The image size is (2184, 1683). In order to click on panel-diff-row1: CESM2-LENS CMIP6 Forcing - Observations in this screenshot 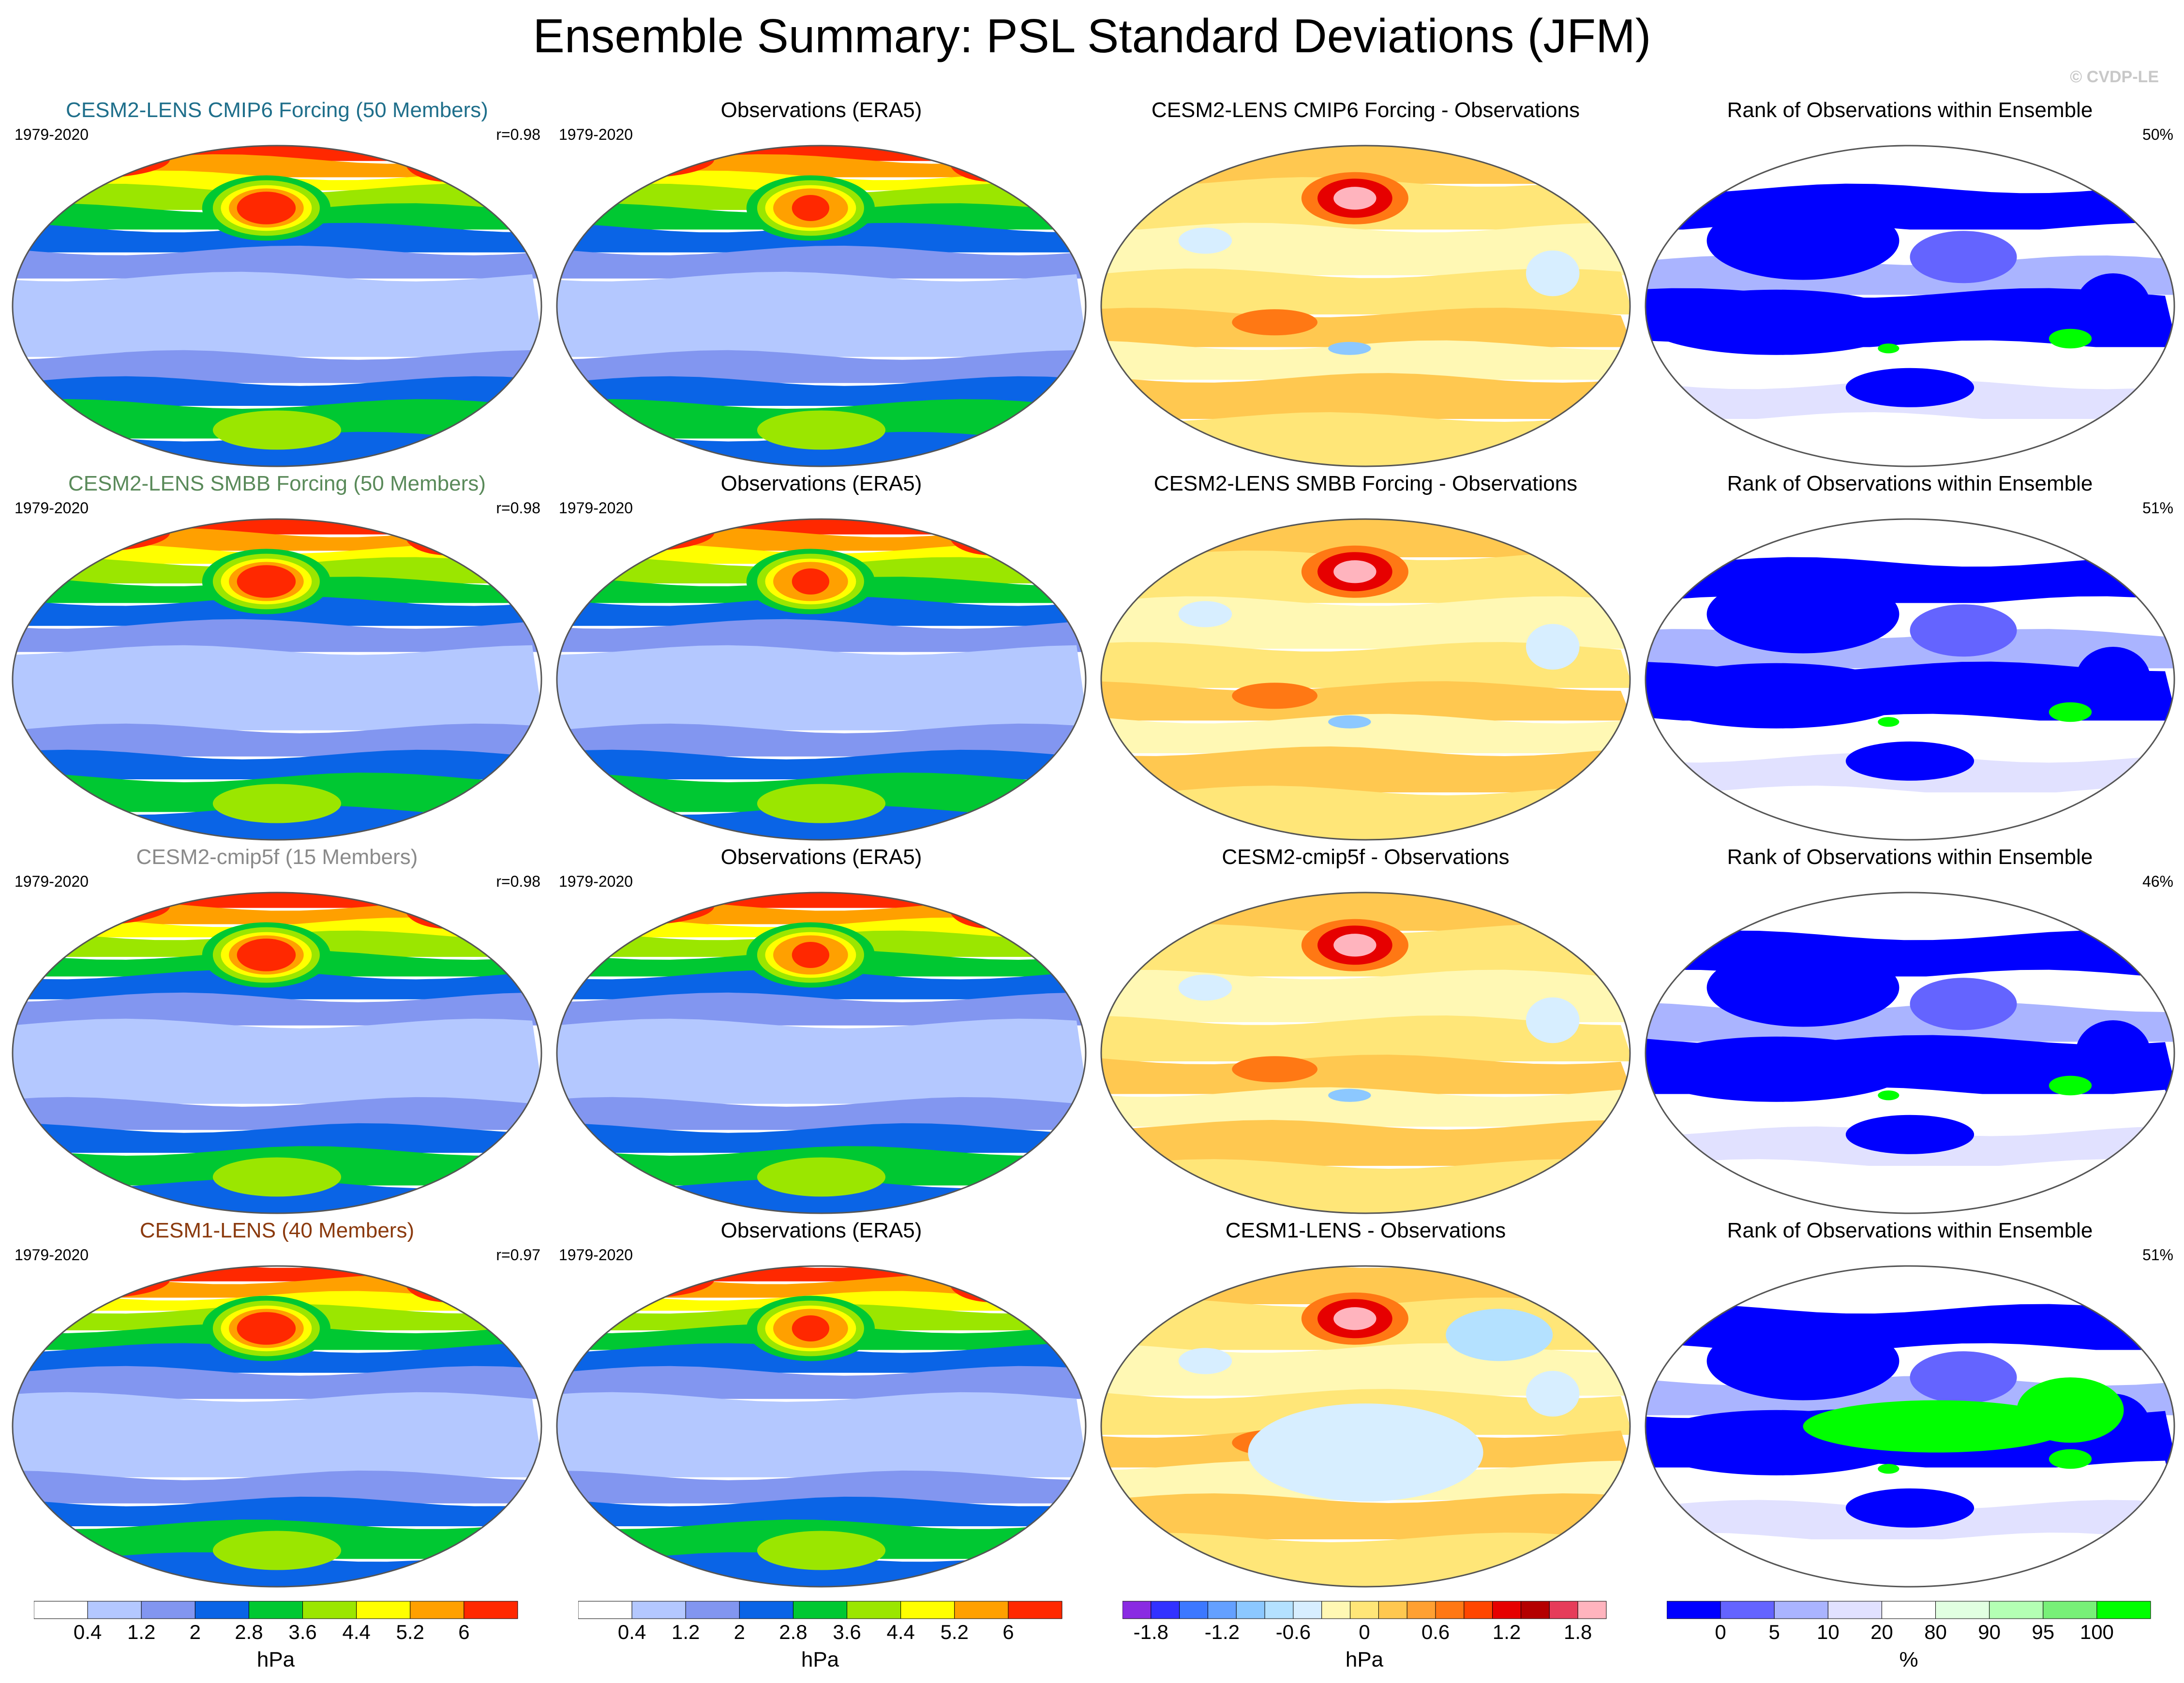, I will do `click(1366, 283)`.